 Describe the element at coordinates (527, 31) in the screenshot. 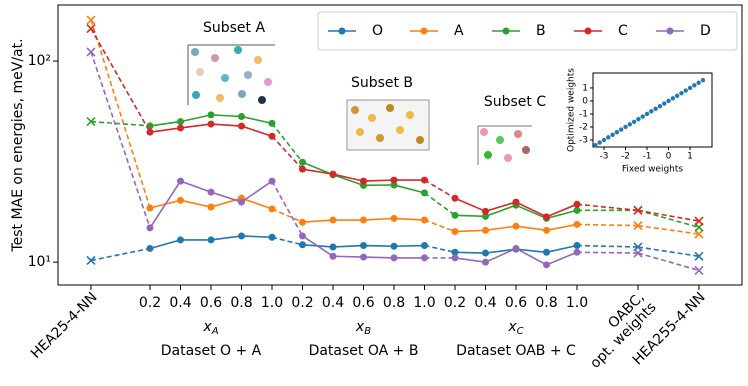

I see `legend` at that location.